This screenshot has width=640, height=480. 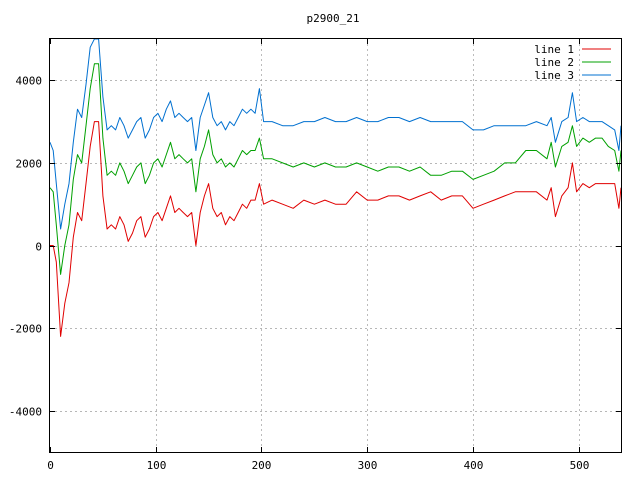 What do you see at coordinates (474, 465) in the screenshot?
I see `x-tick-label: 400` at bounding box center [474, 465].